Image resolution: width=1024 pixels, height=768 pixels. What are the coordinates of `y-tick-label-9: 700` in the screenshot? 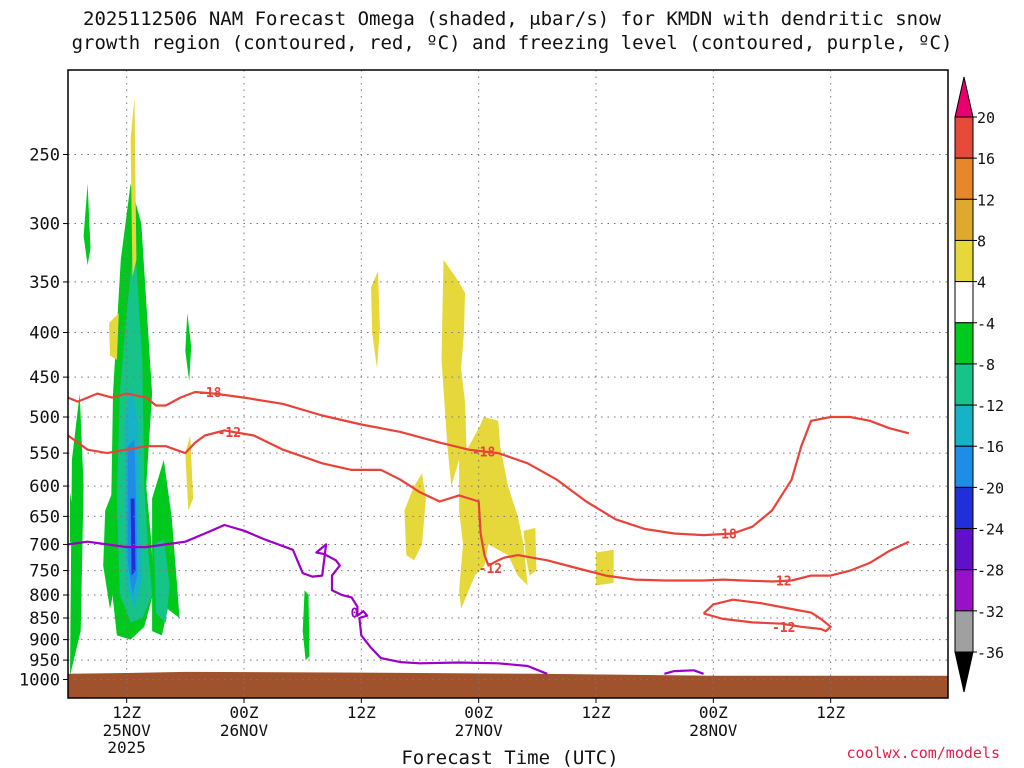 It's located at (44, 545).